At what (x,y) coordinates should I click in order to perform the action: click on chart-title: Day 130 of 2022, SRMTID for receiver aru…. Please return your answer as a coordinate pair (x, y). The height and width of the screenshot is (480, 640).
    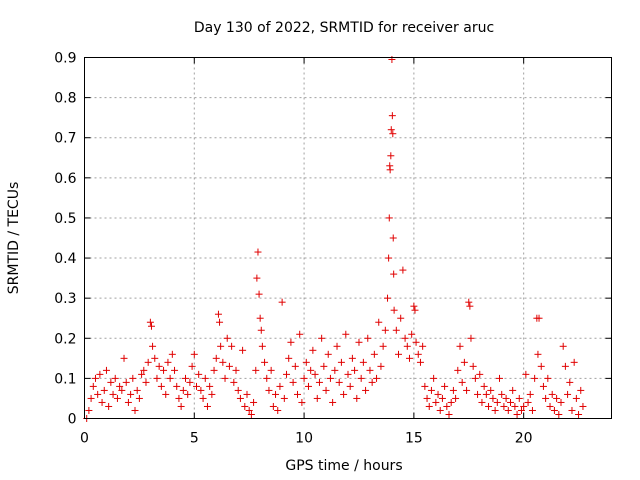
    Looking at the image, I should click on (344, 28).